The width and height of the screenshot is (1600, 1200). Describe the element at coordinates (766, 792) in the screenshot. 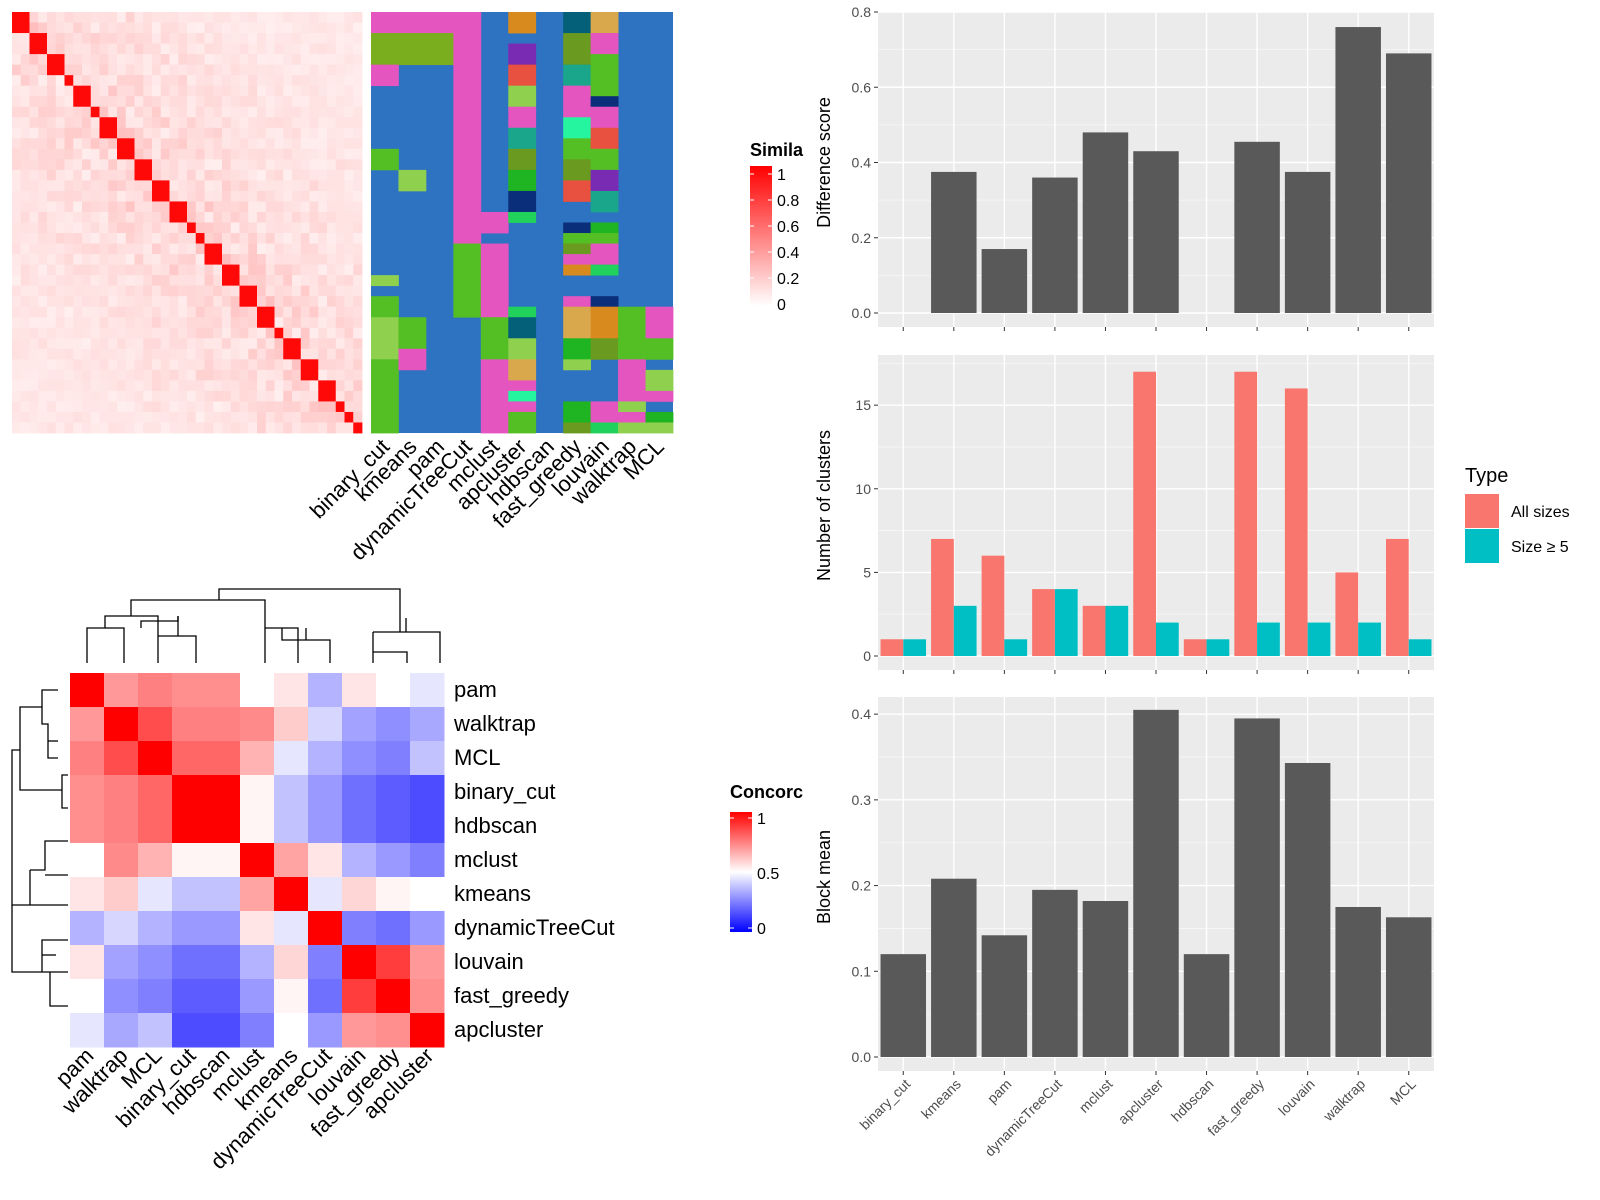

I see `concordance-legend-title: Concorc` at that location.